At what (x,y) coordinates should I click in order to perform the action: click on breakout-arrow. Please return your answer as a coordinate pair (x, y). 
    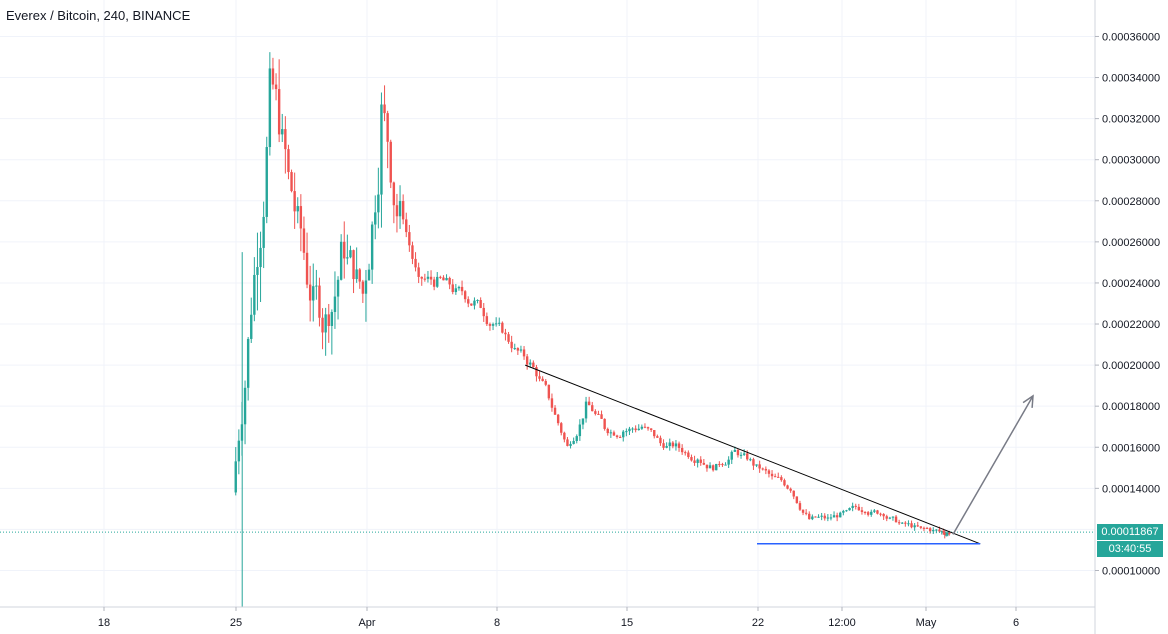
    Looking at the image, I should click on (993, 465).